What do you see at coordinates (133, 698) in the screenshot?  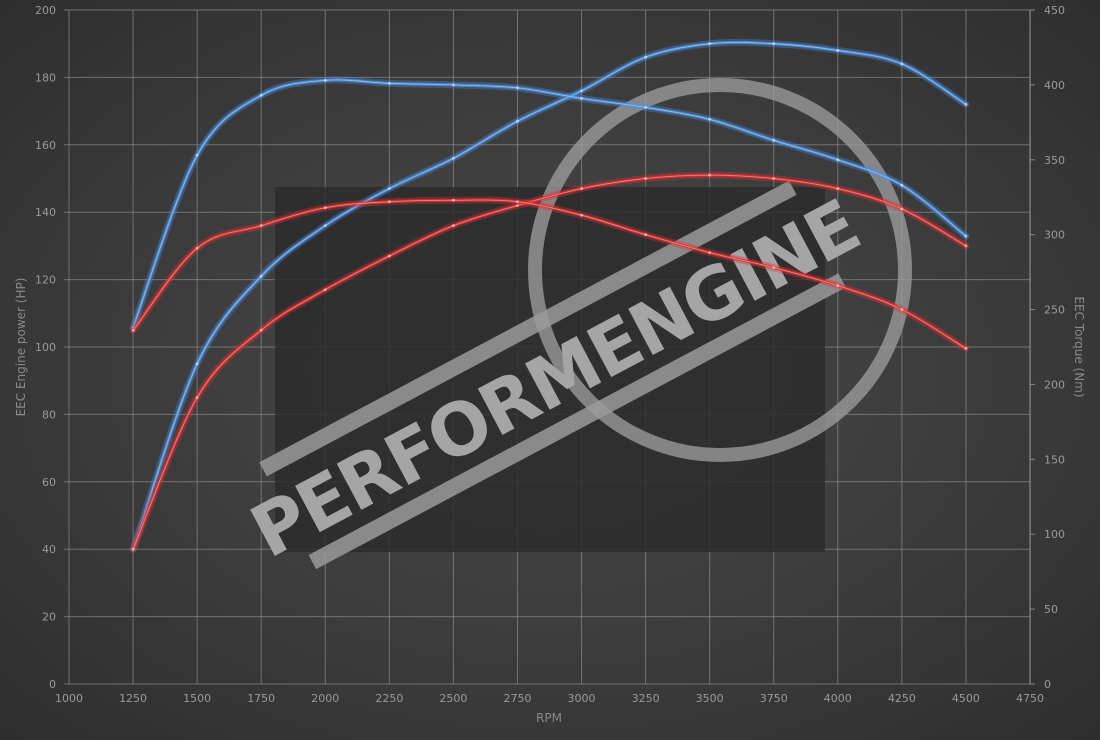 I see `x-tick-label: 1250` at bounding box center [133, 698].